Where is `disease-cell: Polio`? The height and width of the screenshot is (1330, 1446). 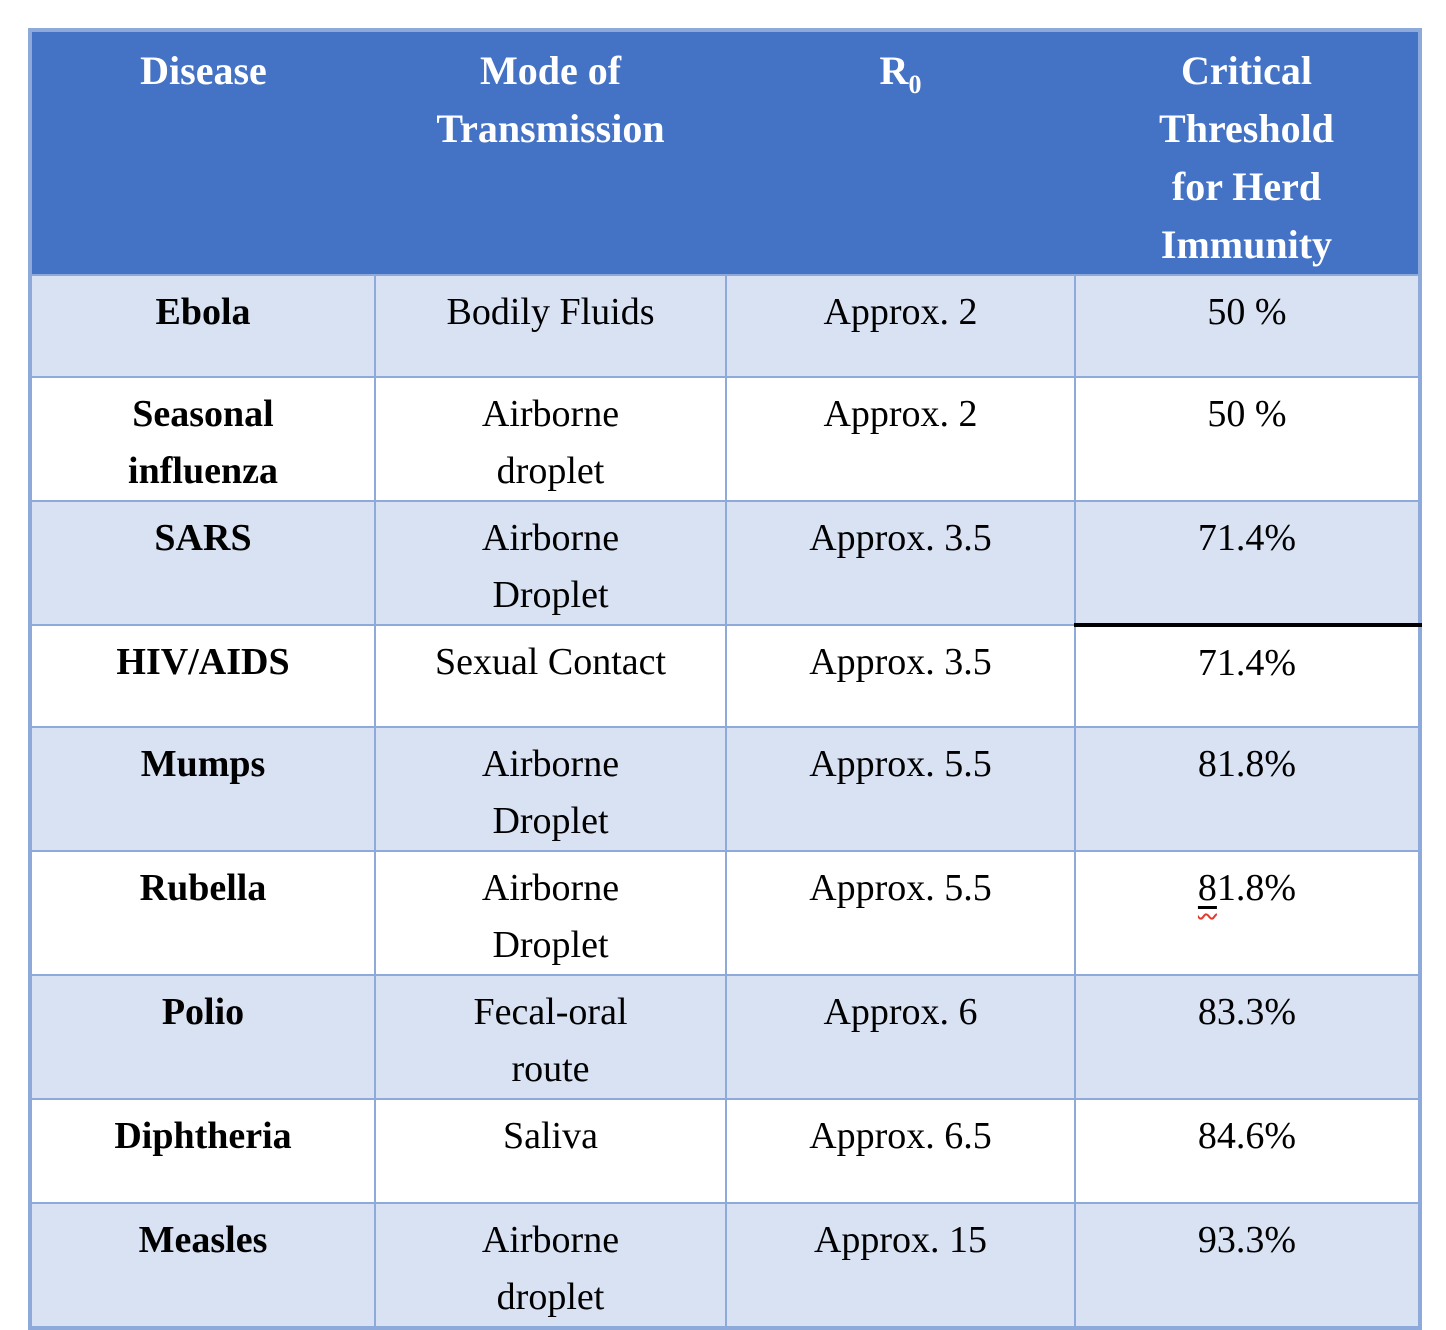
disease-cell: Polio is located at coordinates (202, 1037).